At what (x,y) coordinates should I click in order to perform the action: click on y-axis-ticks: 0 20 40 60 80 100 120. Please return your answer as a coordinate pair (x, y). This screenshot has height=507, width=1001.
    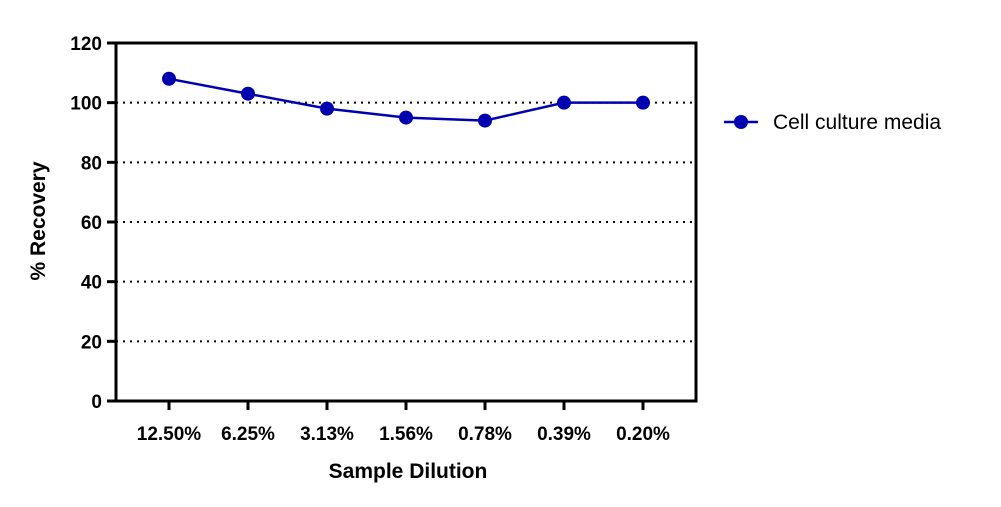
    Looking at the image, I should click on (93, 223).